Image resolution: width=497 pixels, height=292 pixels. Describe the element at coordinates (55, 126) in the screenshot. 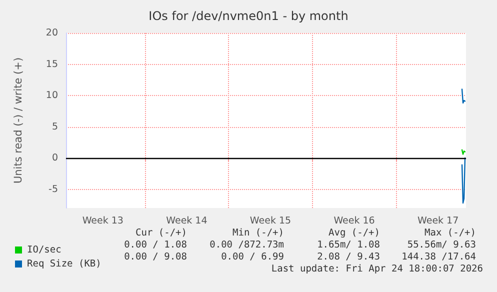

I see `y-tick-label: 5` at that location.